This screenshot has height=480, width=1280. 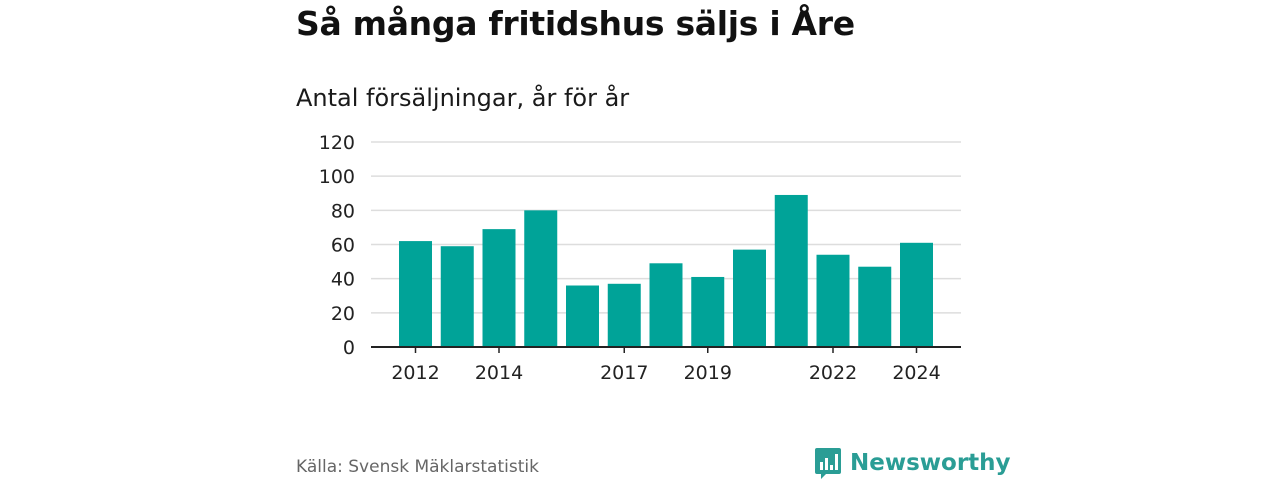 I want to click on bar-2018, so click(x=666, y=305).